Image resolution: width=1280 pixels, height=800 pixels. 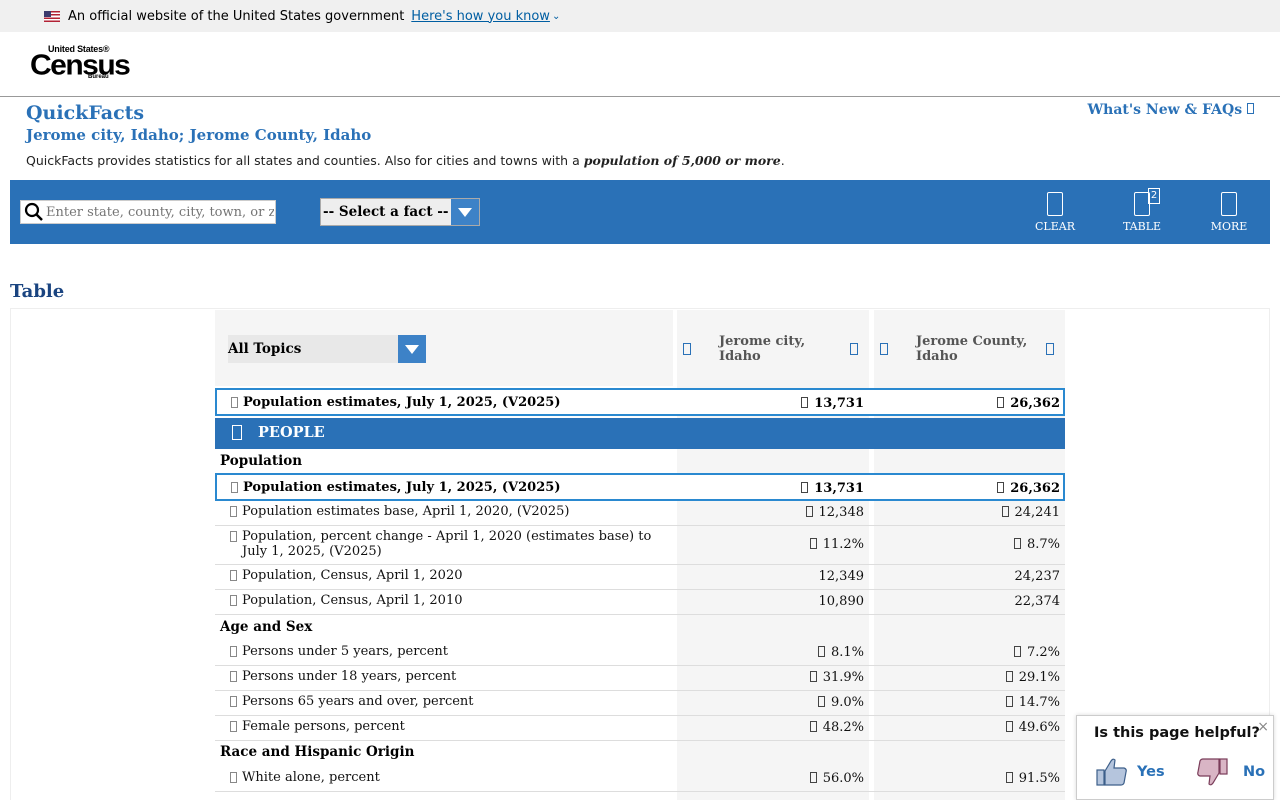 What do you see at coordinates (386, 212) in the screenshot?
I see `fact-select-label: -- Select a fact --` at bounding box center [386, 212].